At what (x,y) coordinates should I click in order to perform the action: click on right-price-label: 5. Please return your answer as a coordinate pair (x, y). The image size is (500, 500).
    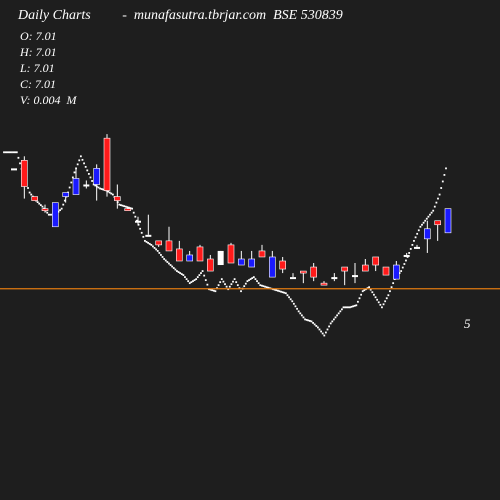
    Looking at the image, I should click on (467, 323).